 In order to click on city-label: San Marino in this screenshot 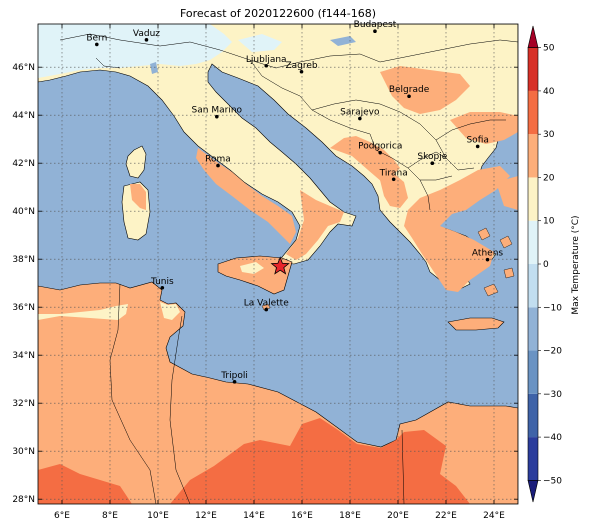, I will do `click(217, 111)`.